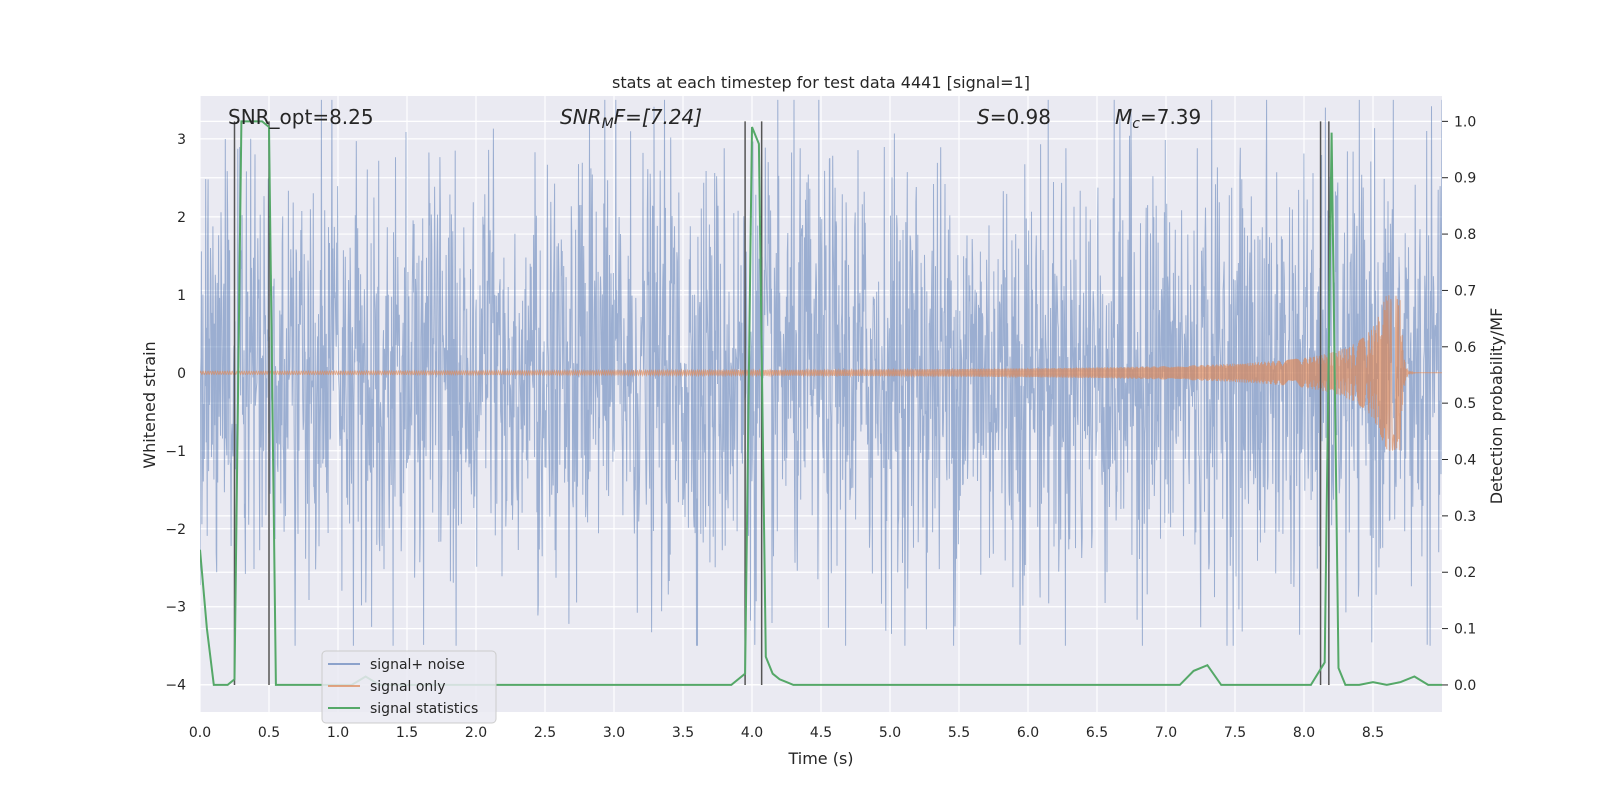 The width and height of the screenshot is (1600, 800). I want to click on y-tick-label: 2, so click(181, 218).